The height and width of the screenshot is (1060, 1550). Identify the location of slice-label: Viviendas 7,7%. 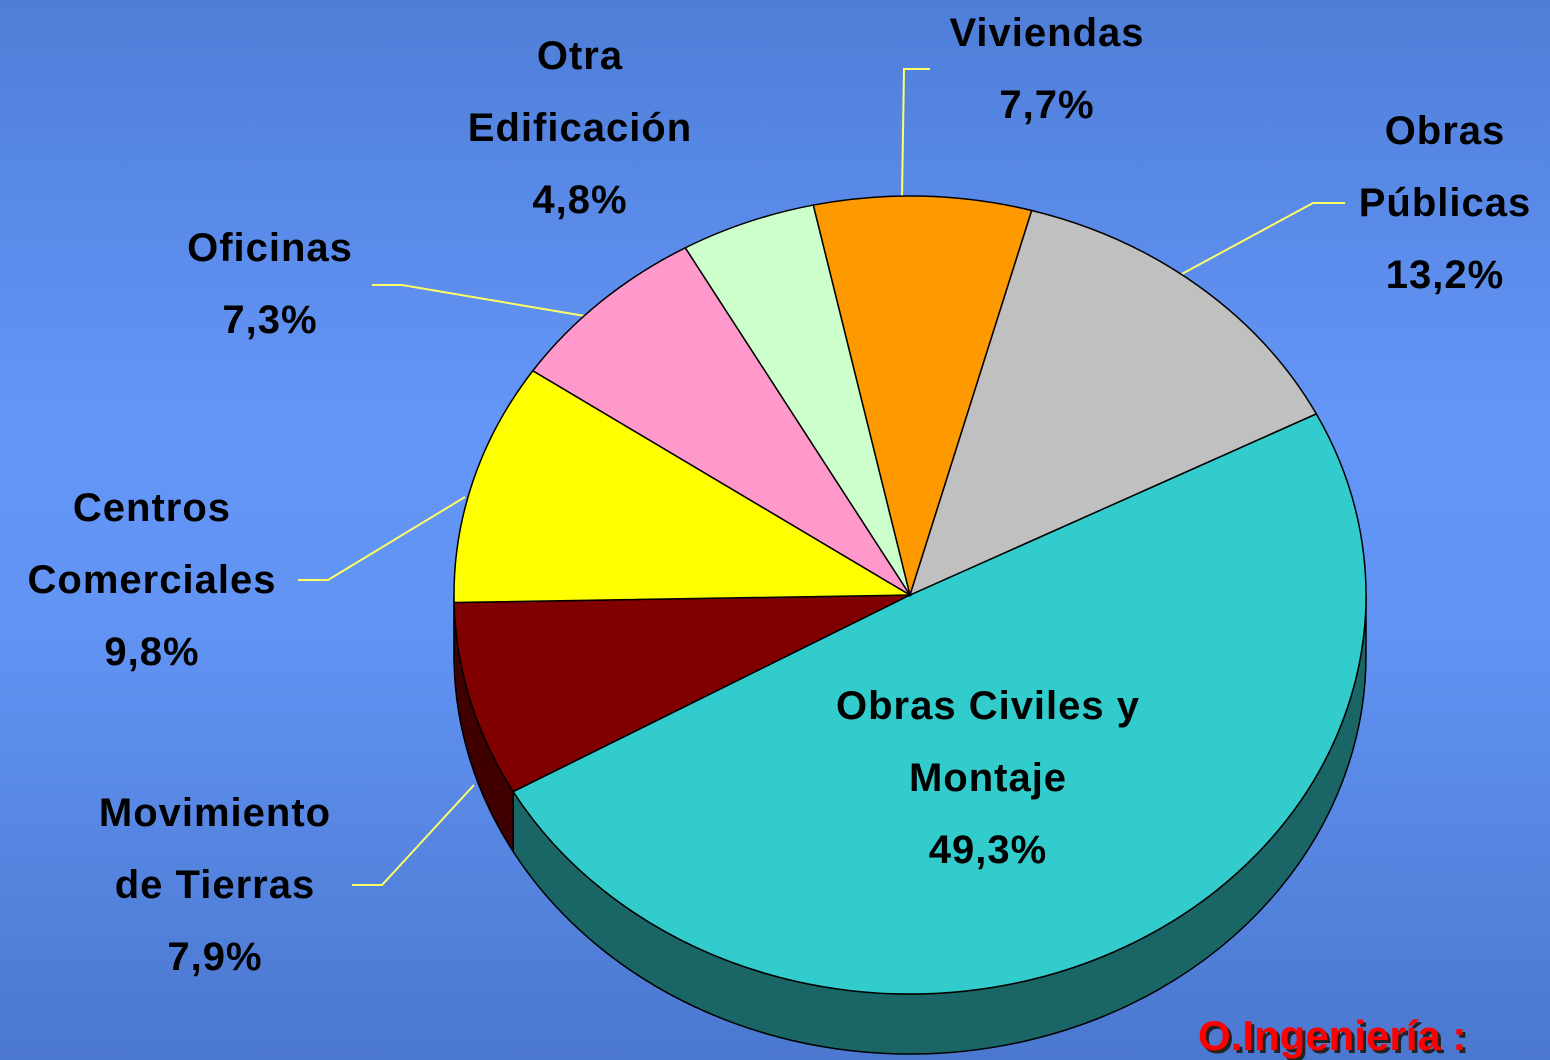
(1047, 70).